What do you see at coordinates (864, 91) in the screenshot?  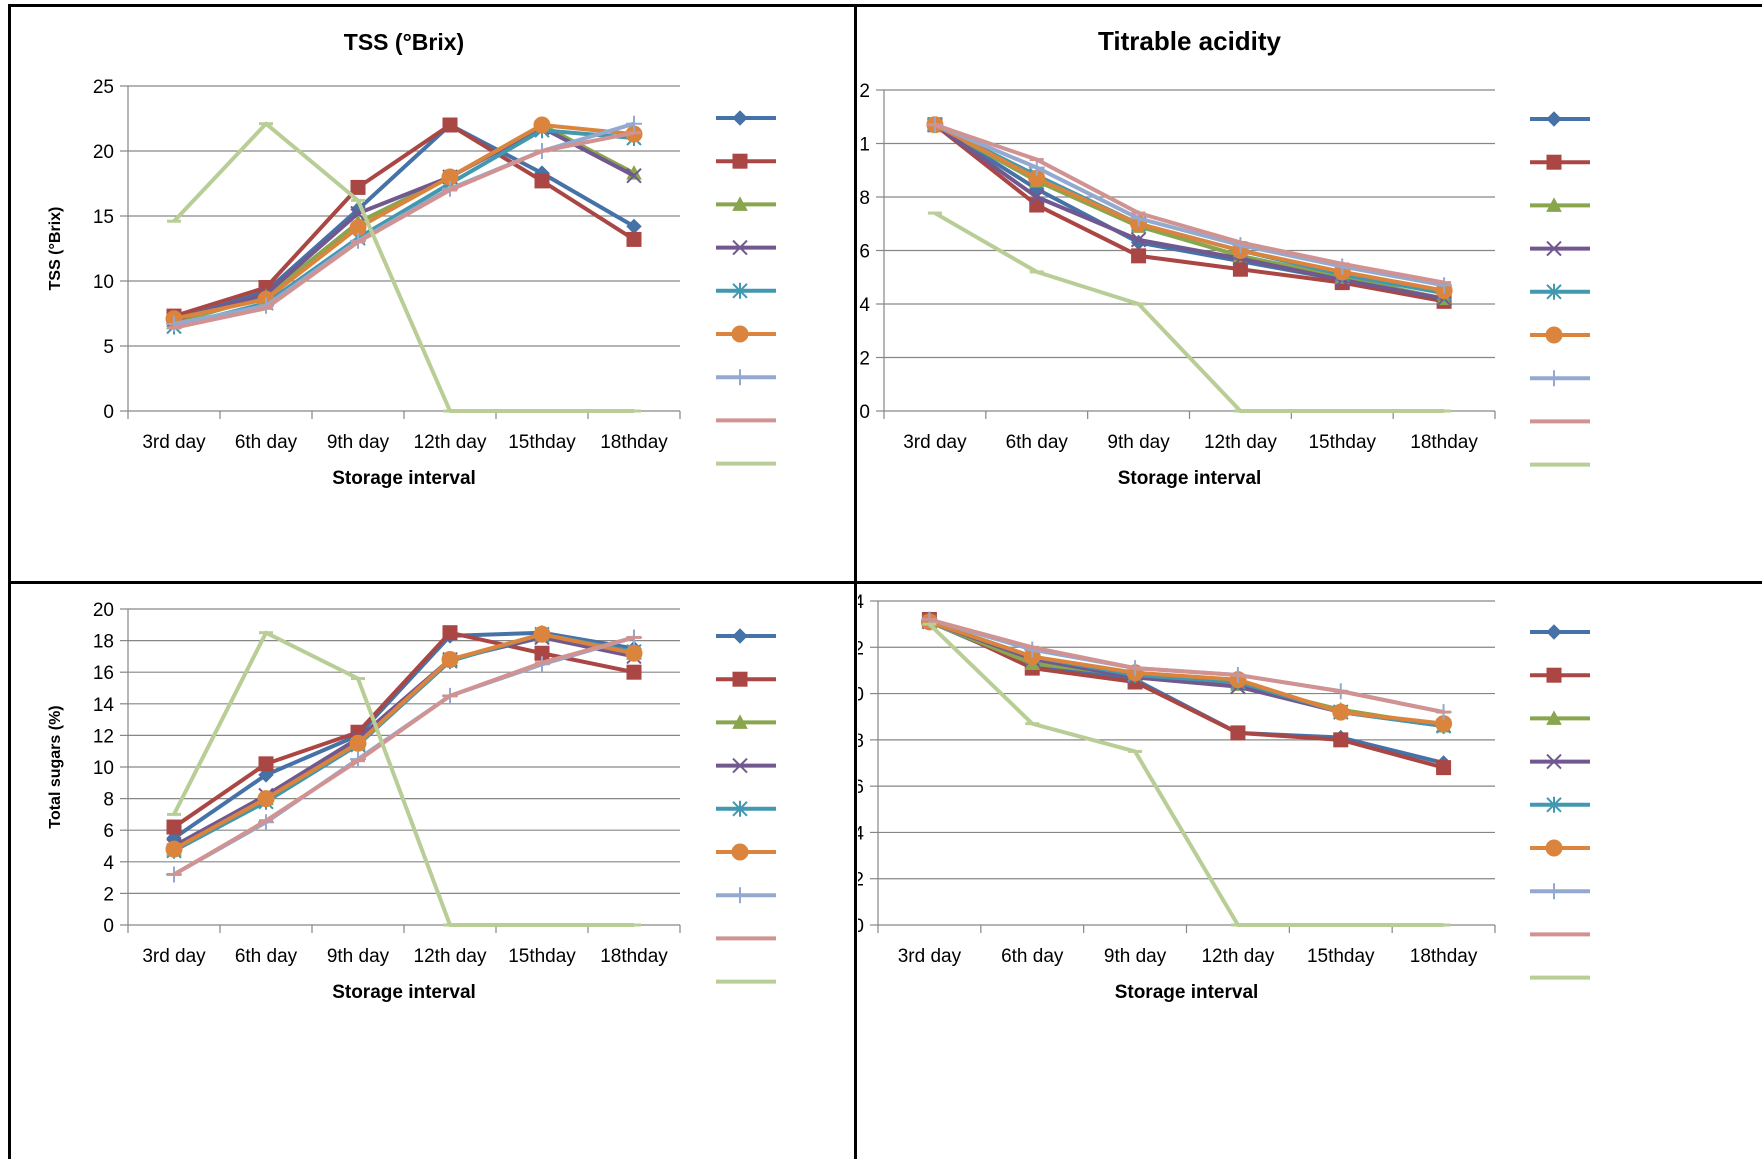 I see `y-tick-label: 1.2` at bounding box center [864, 91].